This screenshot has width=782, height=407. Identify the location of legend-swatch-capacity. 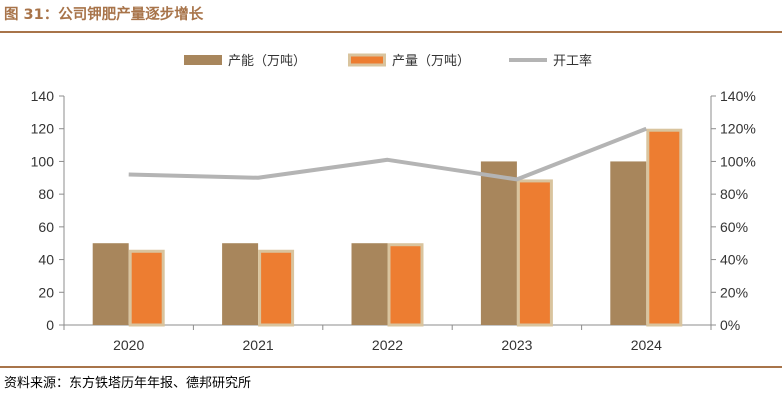
(203, 60).